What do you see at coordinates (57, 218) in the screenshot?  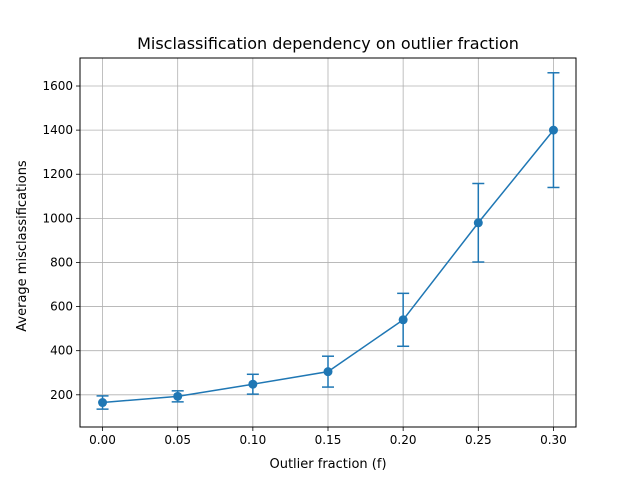 I see `y-tick-label: 1000` at bounding box center [57, 218].